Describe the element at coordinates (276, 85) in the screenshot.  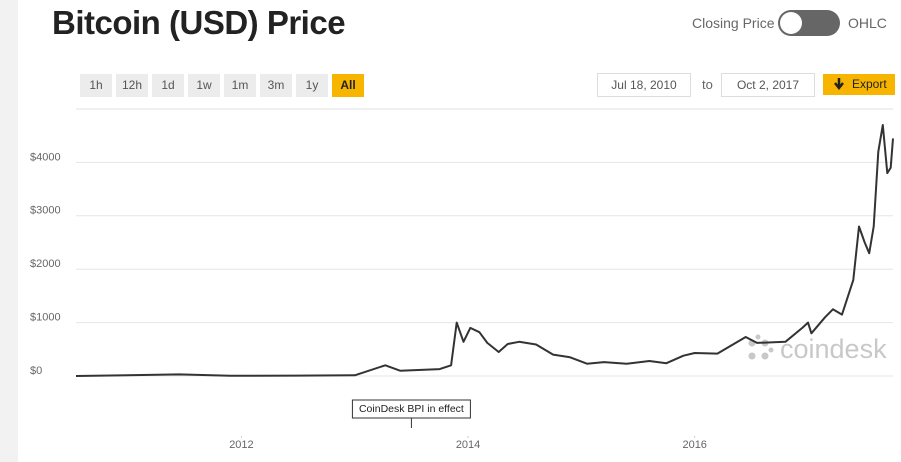
I see `range-button: 3m` at that location.